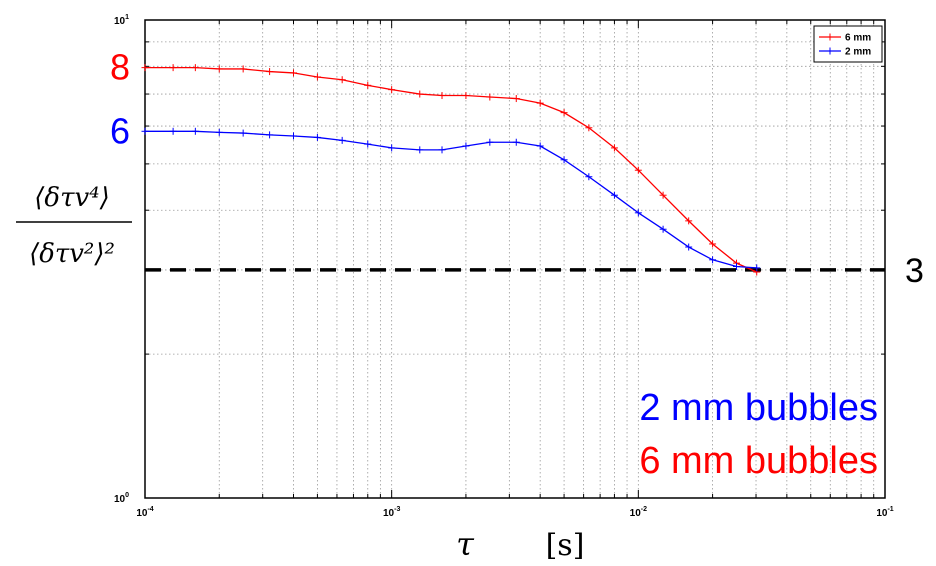 Image resolution: width=936 pixels, height=566 pixels. What do you see at coordinates (758, 461) in the screenshot?
I see `annotation-6mm-bubbles: 6 mm bubbles` at bounding box center [758, 461].